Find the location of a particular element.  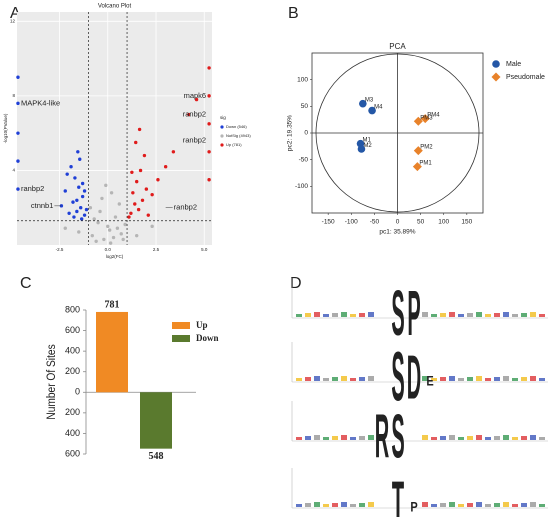

point-label: M3 is located at coordinates (369, 101).